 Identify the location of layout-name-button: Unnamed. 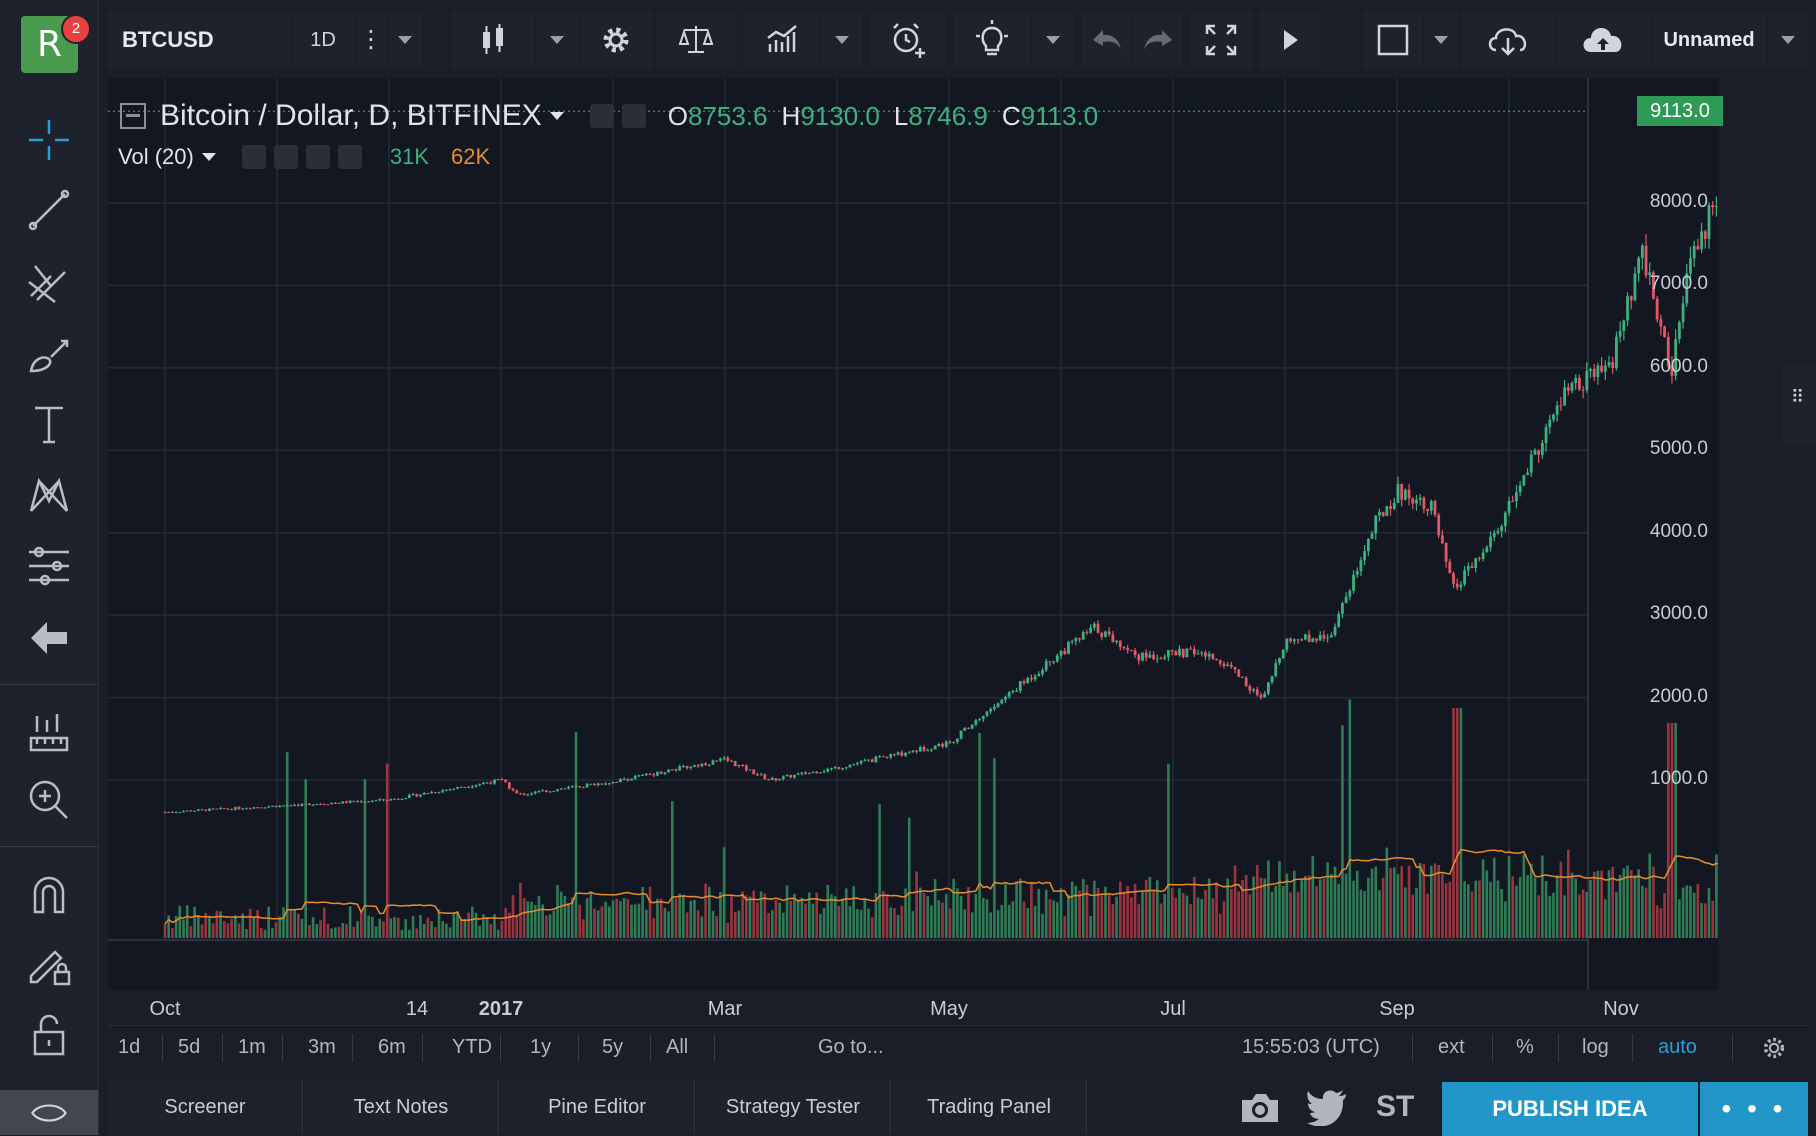
(1709, 40).